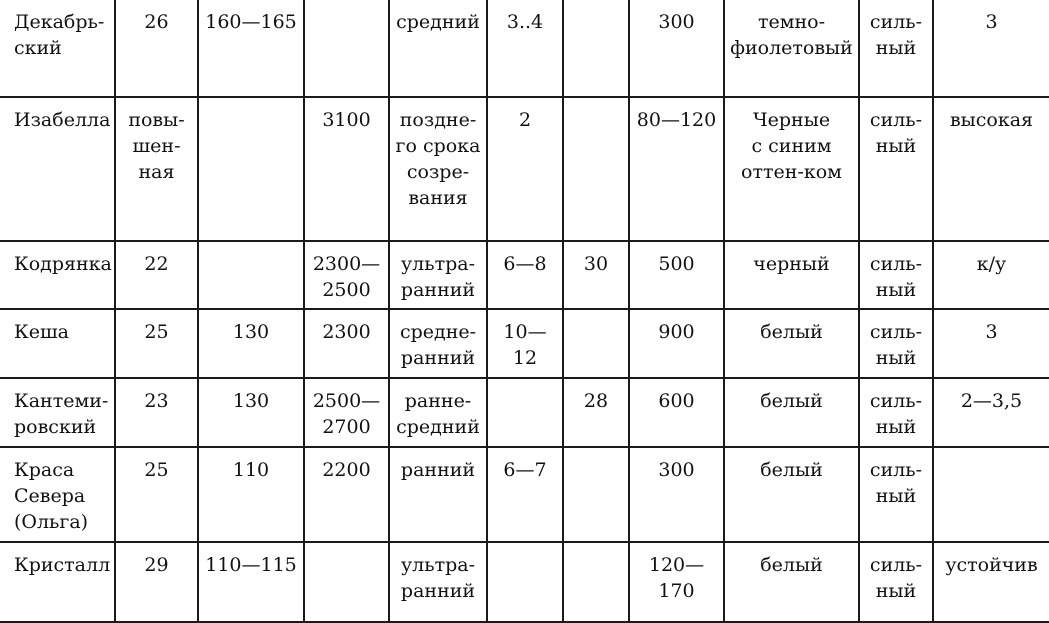 The image size is (1049, 623). What do you see at coordinates (58, 412) in the screenshot?
I see `variety-name-cell: Кантеми- ровский` at bounding box center [58, 412].